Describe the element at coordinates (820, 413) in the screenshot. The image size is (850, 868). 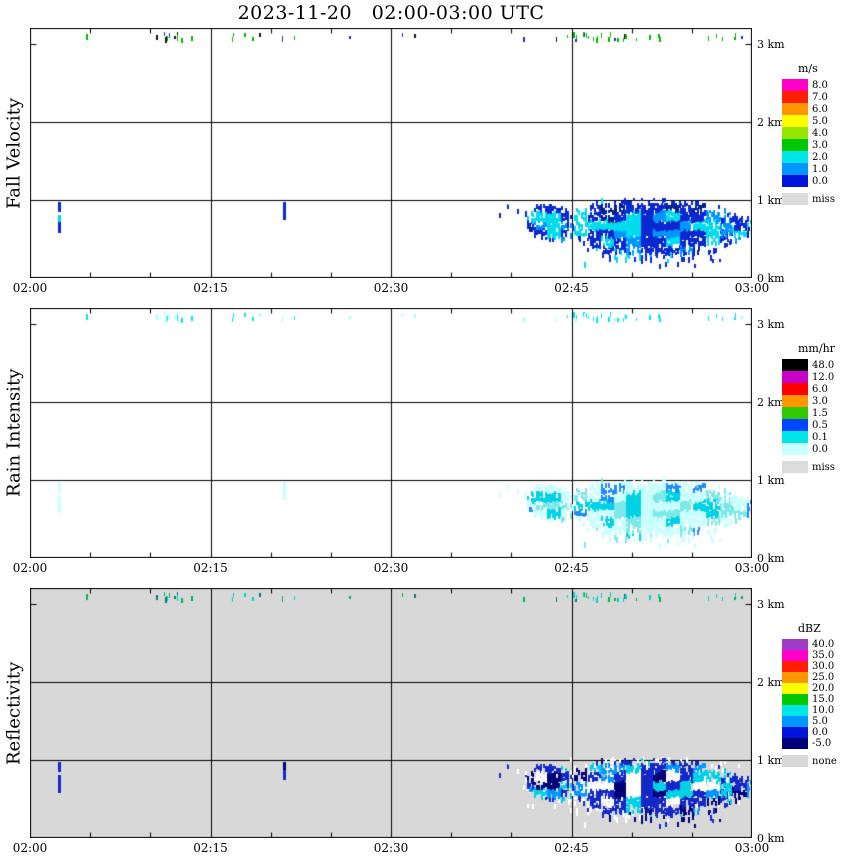
I see `colorbar-entry-label: 1.5` at that location.